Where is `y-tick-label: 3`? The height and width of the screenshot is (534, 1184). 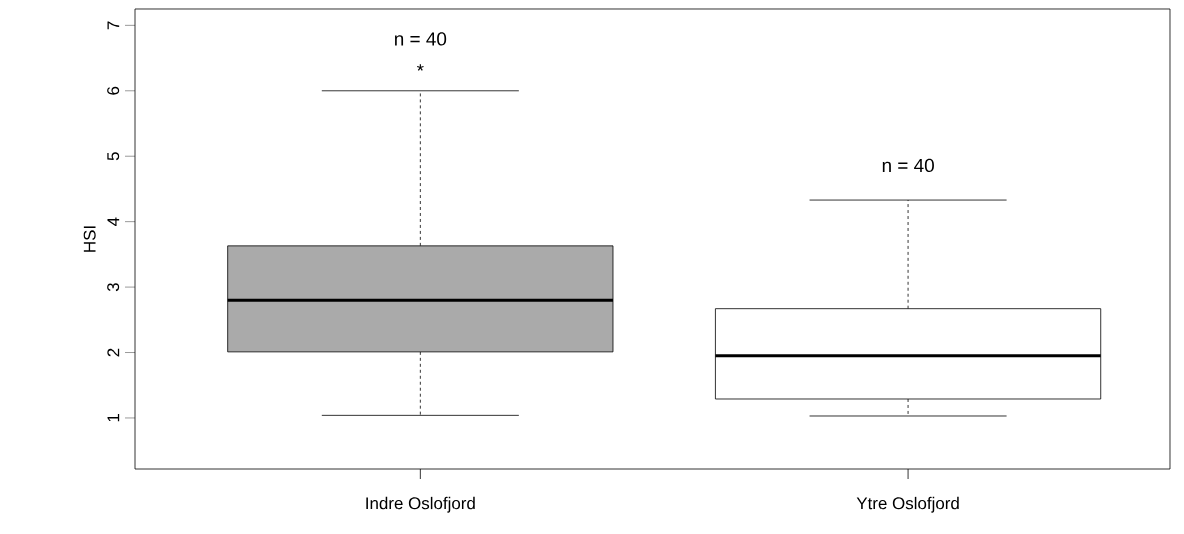 y-tick-label: 3 is located at coordinates (113, 287).